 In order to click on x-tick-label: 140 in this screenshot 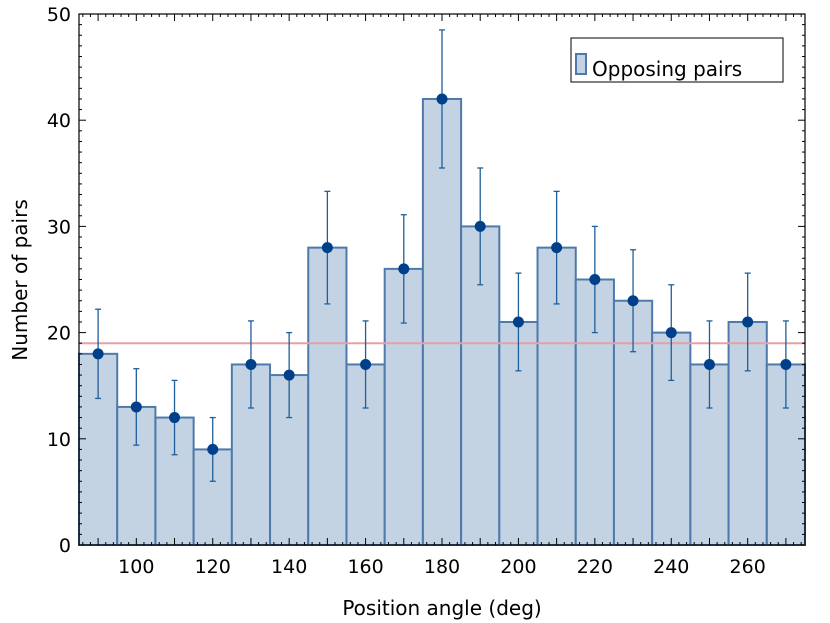, I will do `click(289, 567)`.